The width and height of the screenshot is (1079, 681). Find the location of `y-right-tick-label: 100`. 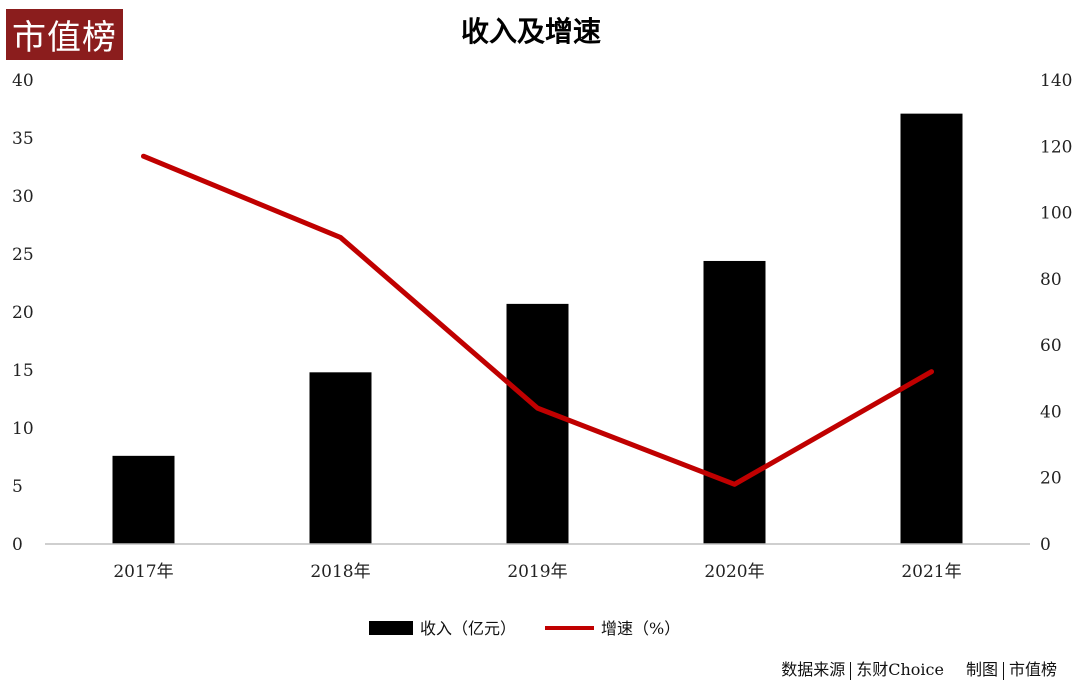

y-right-tick-label: 100 is located at coordinates (1056, 214).